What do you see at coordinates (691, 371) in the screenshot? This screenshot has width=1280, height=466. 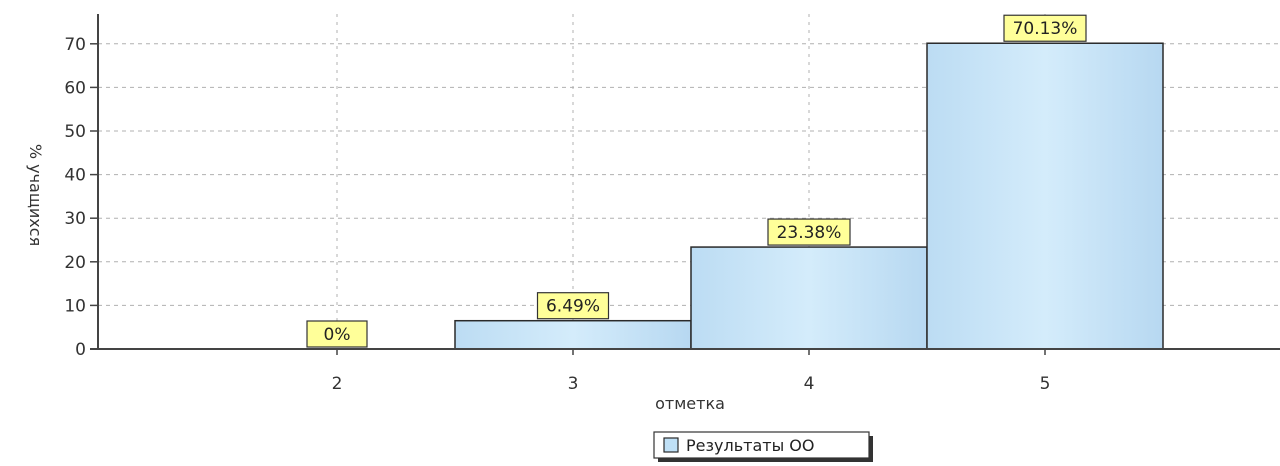 I see `x-ticks: 2 3 4 5` at bounding box center [691, 371].